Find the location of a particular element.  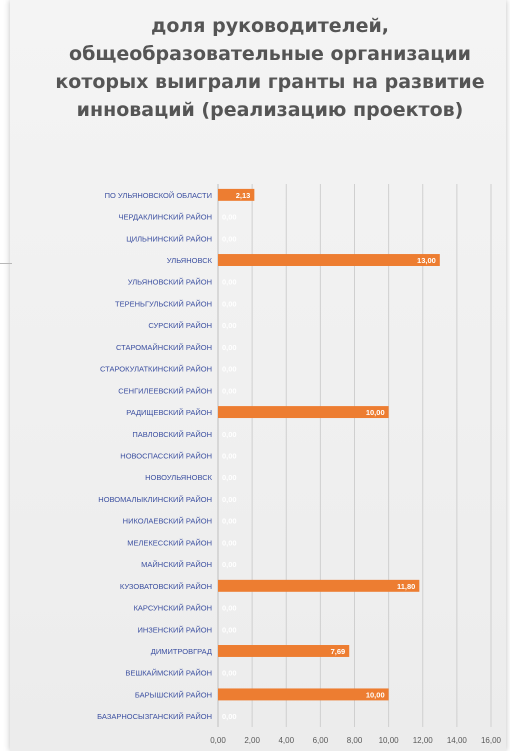

data-label: 11,80 is located at coordinates (406, 586).